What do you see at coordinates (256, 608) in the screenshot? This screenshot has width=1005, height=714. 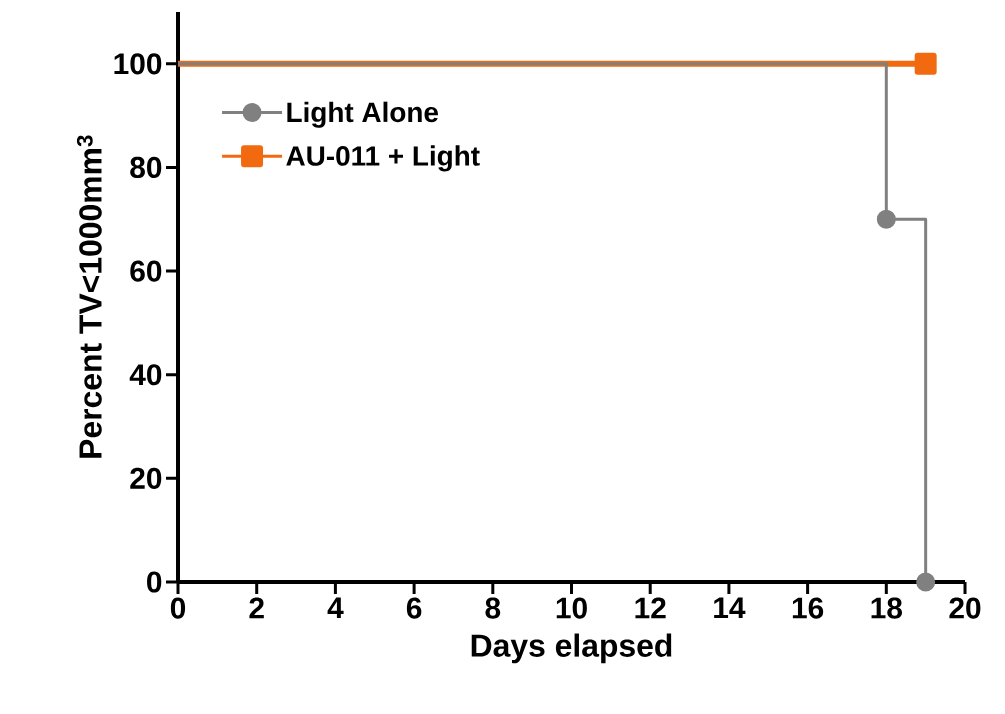 I see `x-tick-label: 2` at bounding box center [256, 608].